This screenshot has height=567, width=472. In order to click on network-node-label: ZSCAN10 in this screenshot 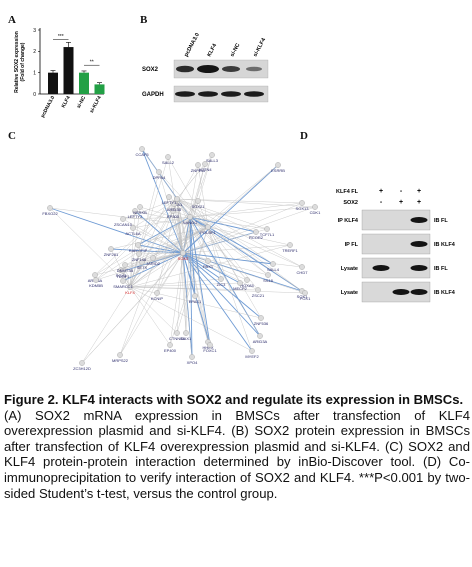, I will do `click(123, 224)`.